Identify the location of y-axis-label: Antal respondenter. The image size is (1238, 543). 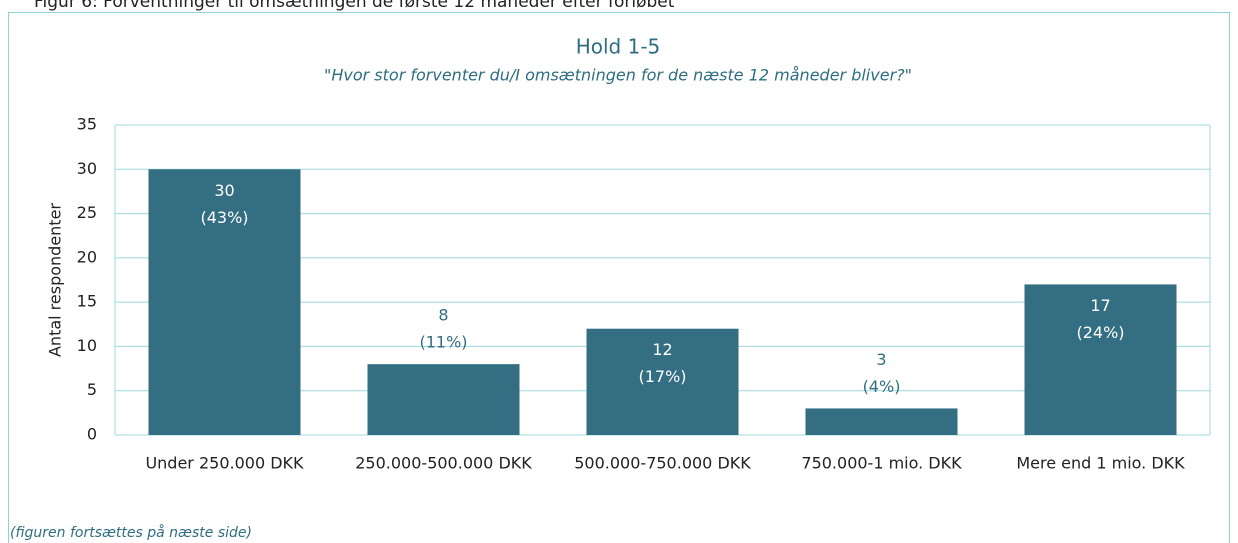
(55, 280).